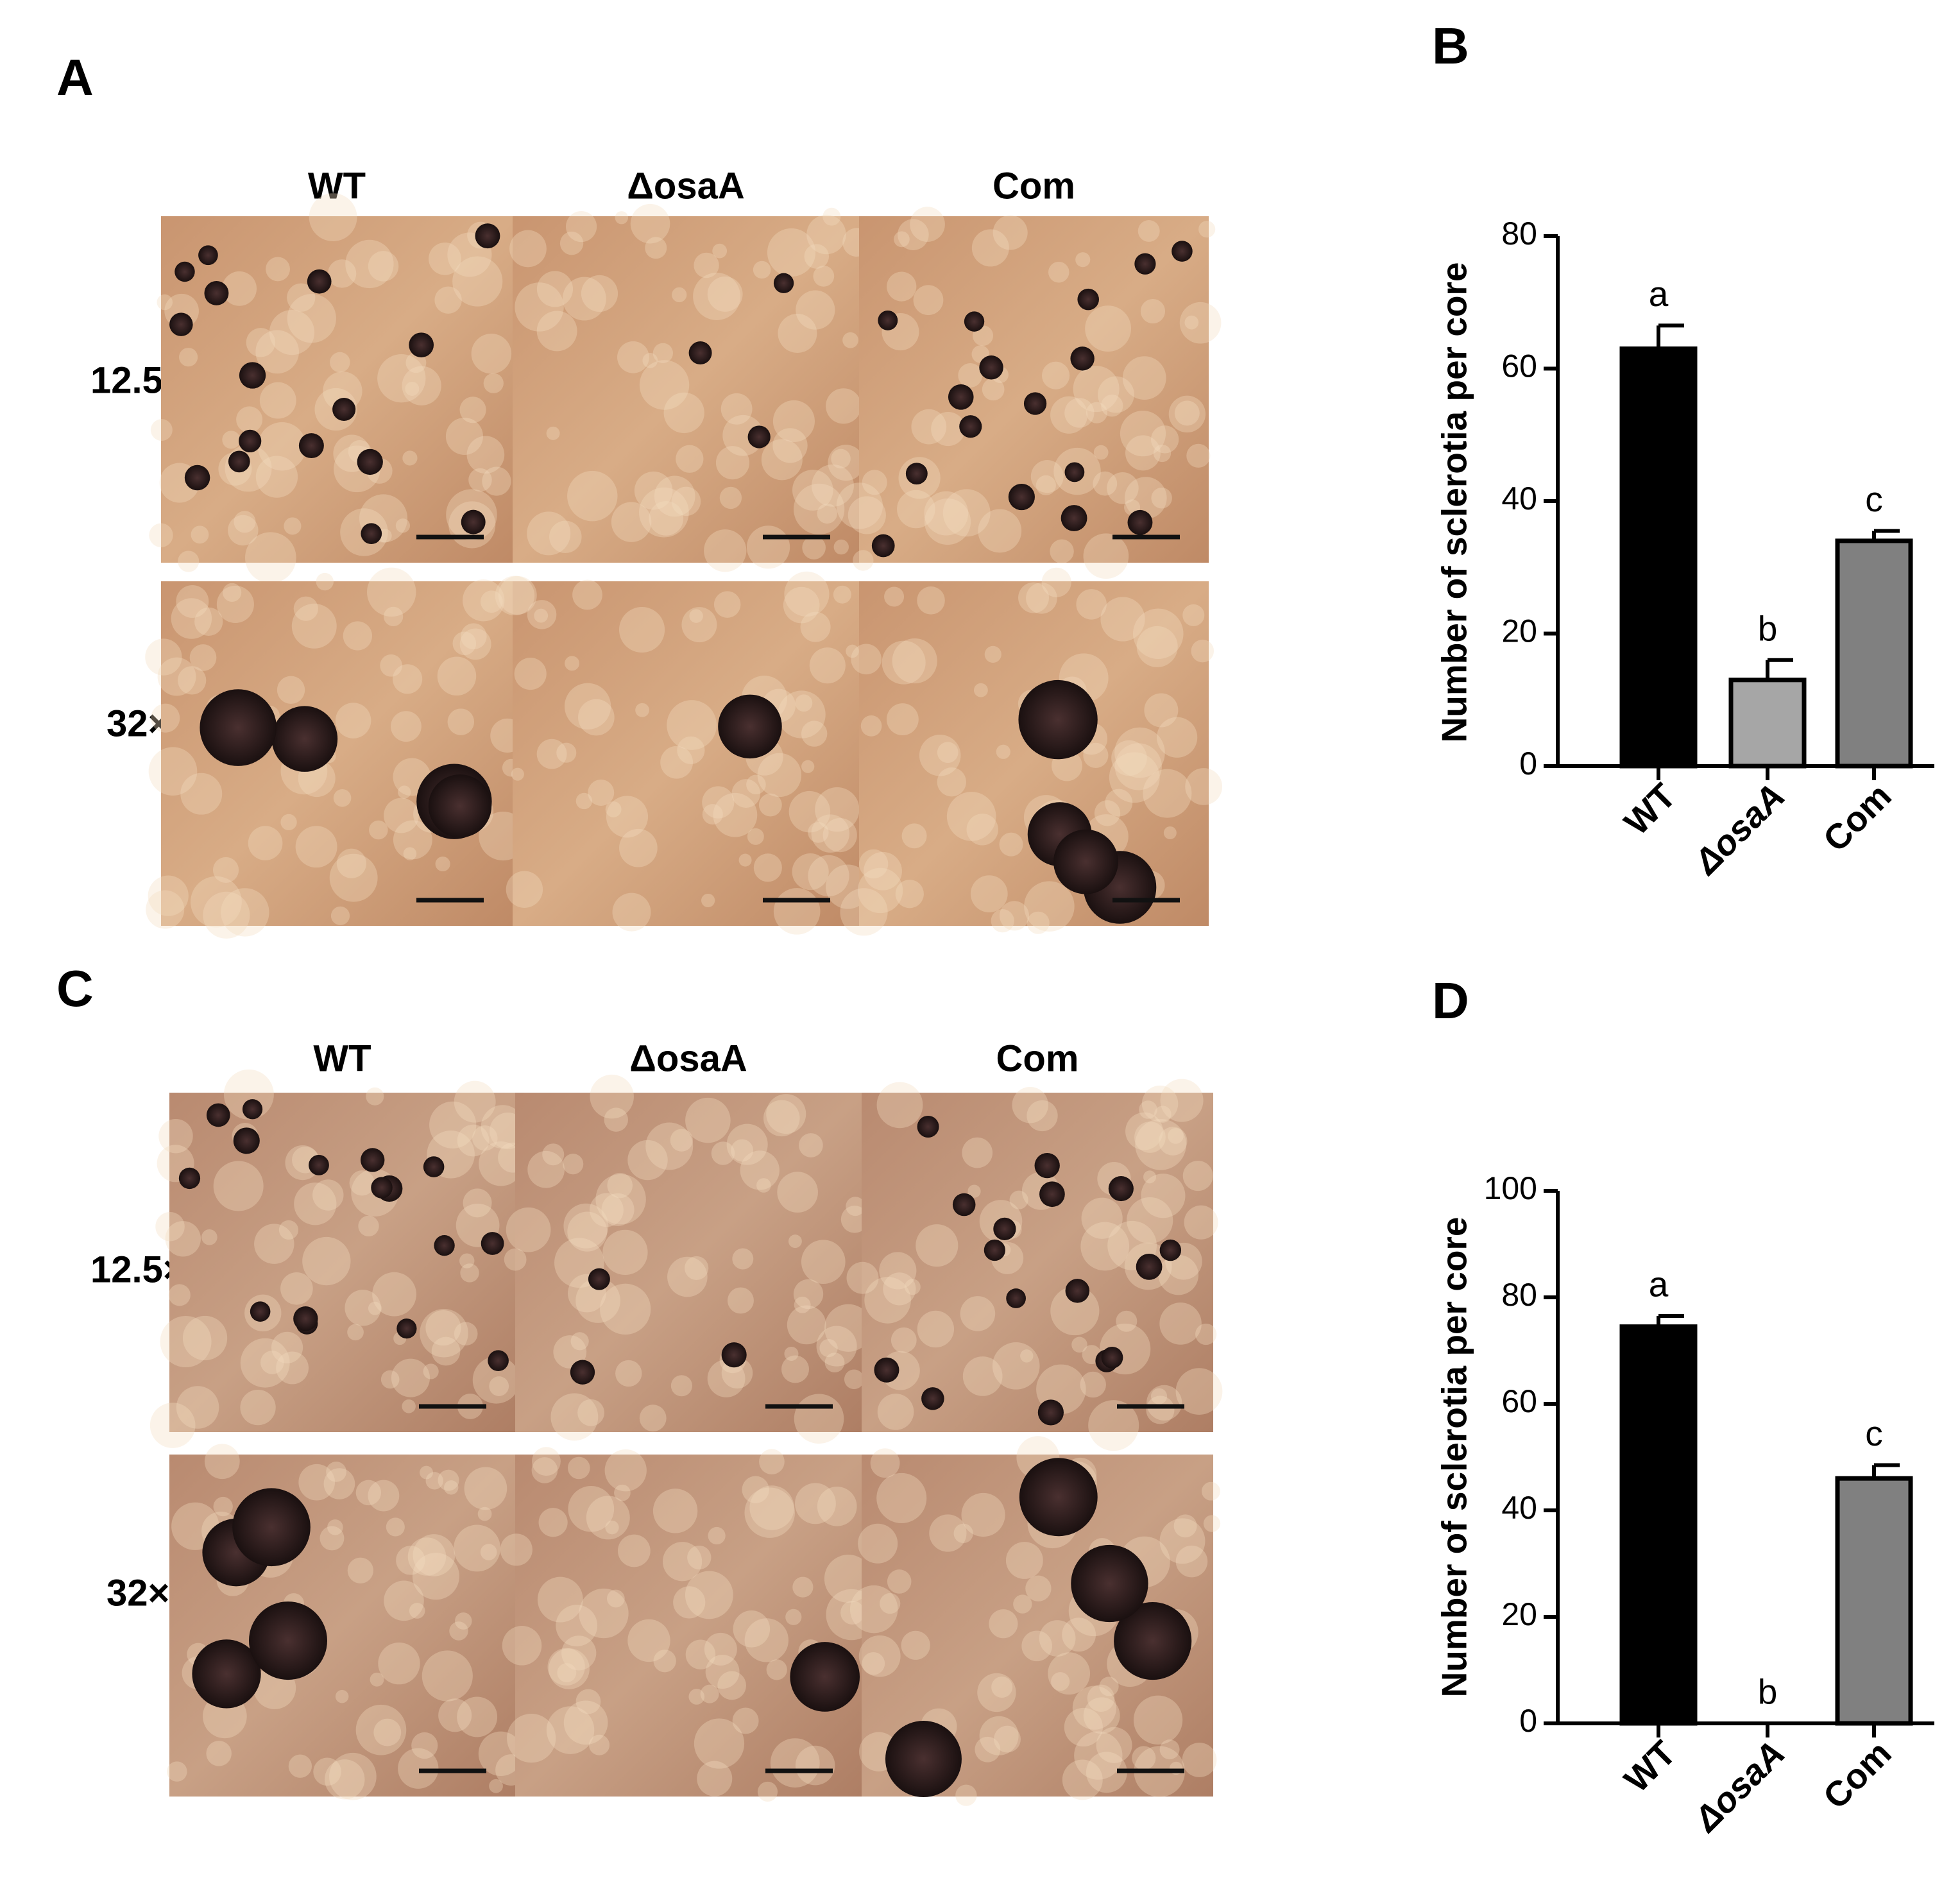  Describe the element at coordinates (1519, 366) in the screenshot. I see `y-tick-label: 60` at that location.